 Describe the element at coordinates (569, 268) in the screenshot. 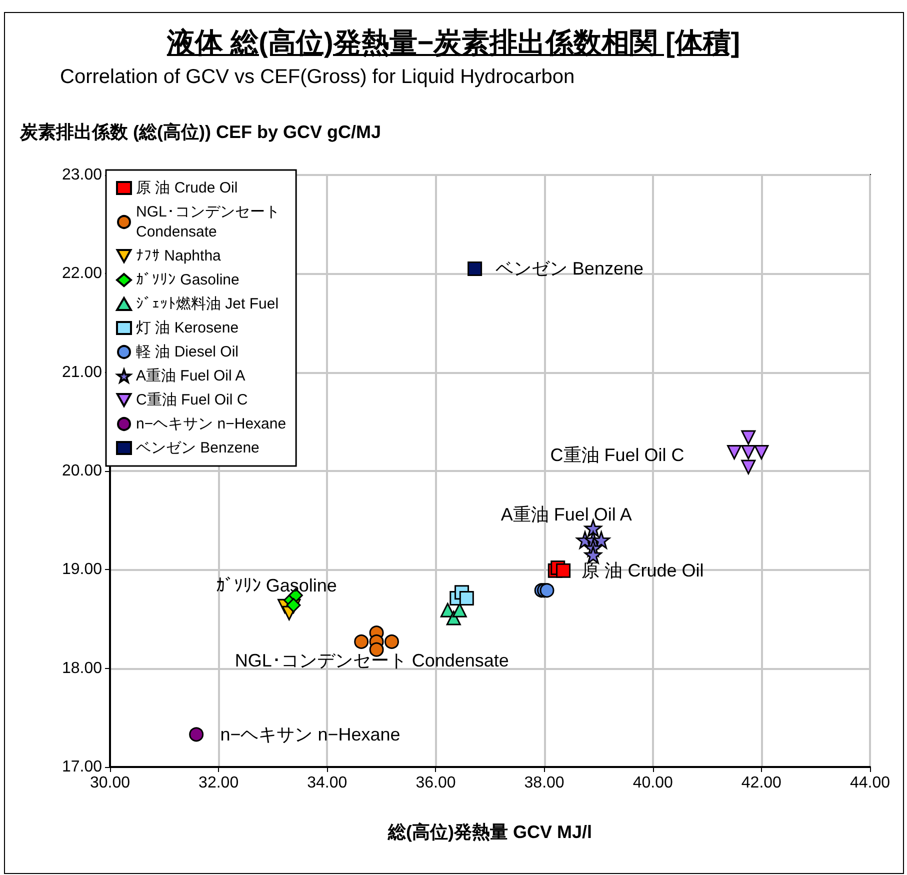

I see `annotation: ベンゼン Benzene` at that location.